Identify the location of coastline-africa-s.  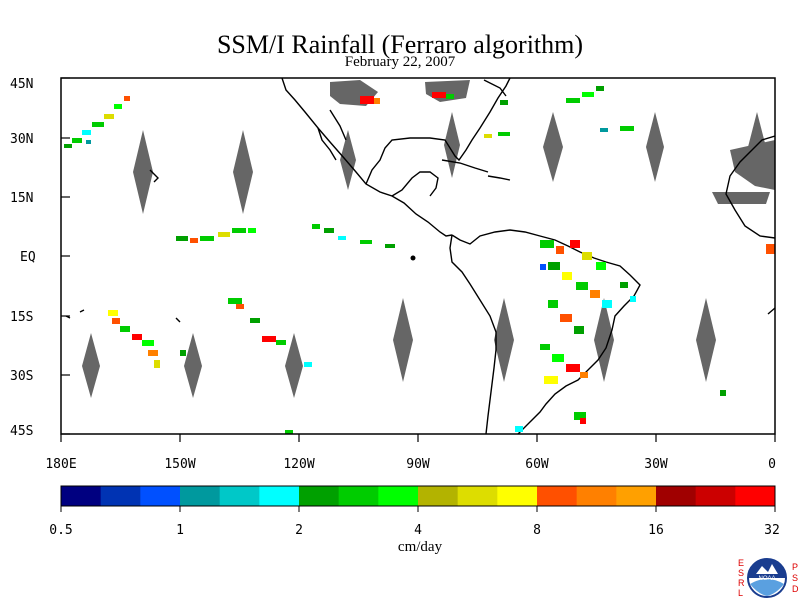
(771, 311).